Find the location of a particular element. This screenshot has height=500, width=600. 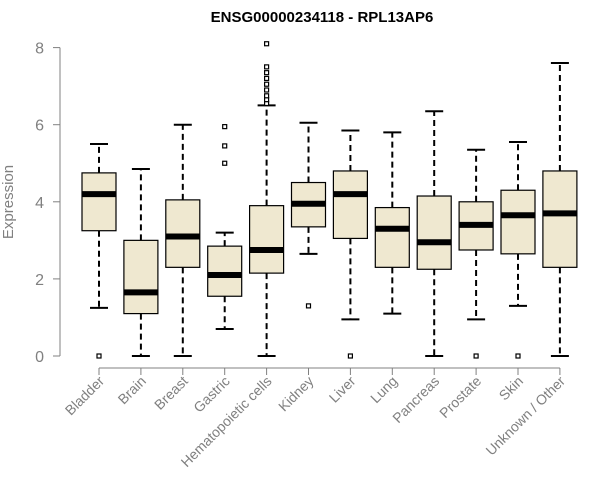

x-tick-label: Brain is located at coordinates (132, 390).